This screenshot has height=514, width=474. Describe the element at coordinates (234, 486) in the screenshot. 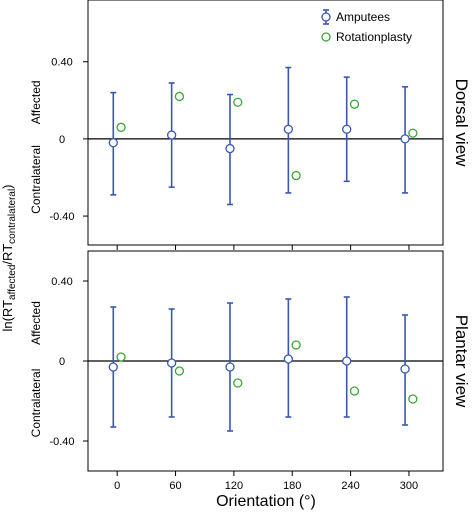

I see `x-tick-label: 120` at that location.